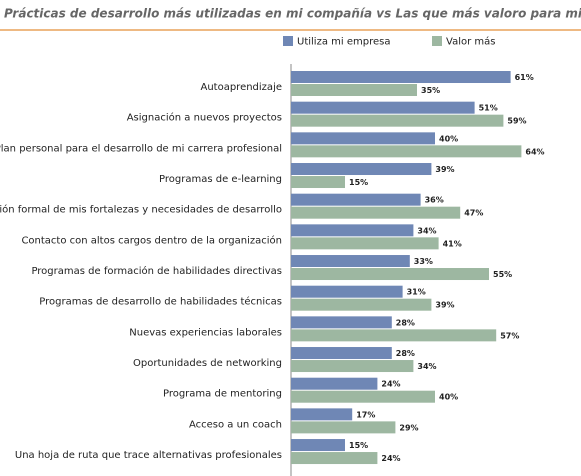  What do you see at coordinates (470, 42) in the screenshot?
I see `legend-label: Valor más` at bounding box center [470, 42].